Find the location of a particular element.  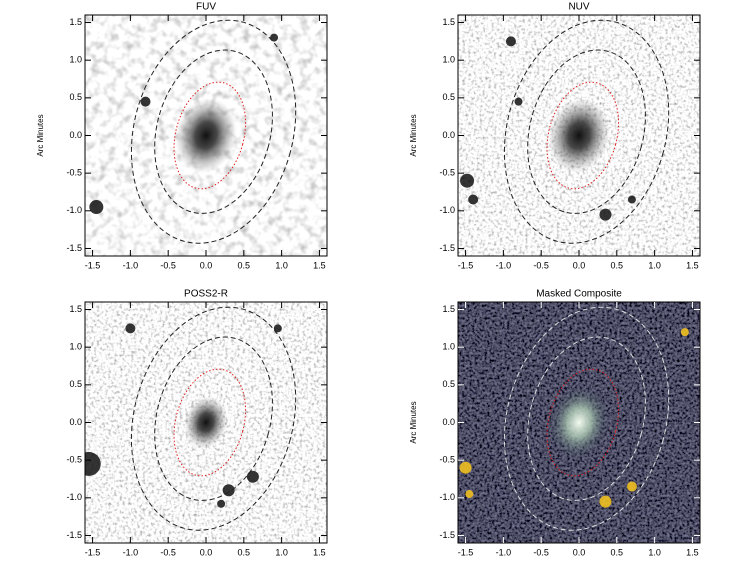

panel-title: POSS2-R is located at coordinates (206, 294).